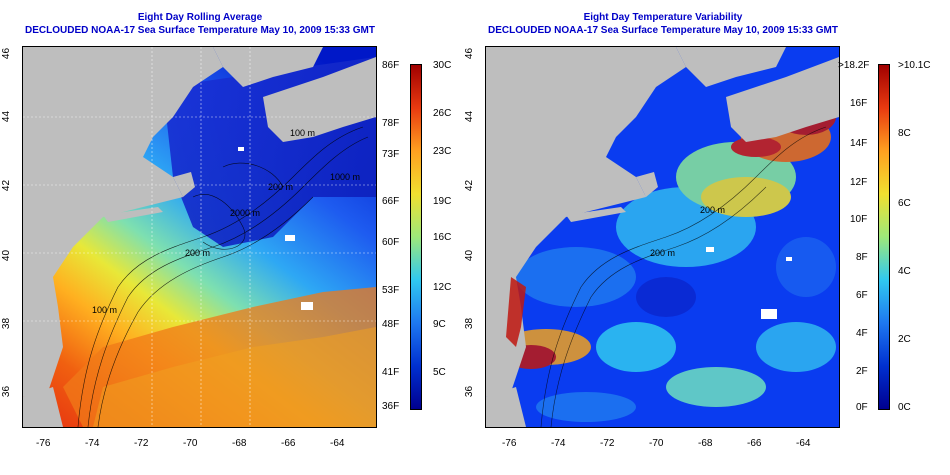 This screenshot has width=950, height=475. What do you see at coordinates (862, 371) in the screenshot?
I see `colorbar-f-label: 2F` at bounding box center [862, 371].